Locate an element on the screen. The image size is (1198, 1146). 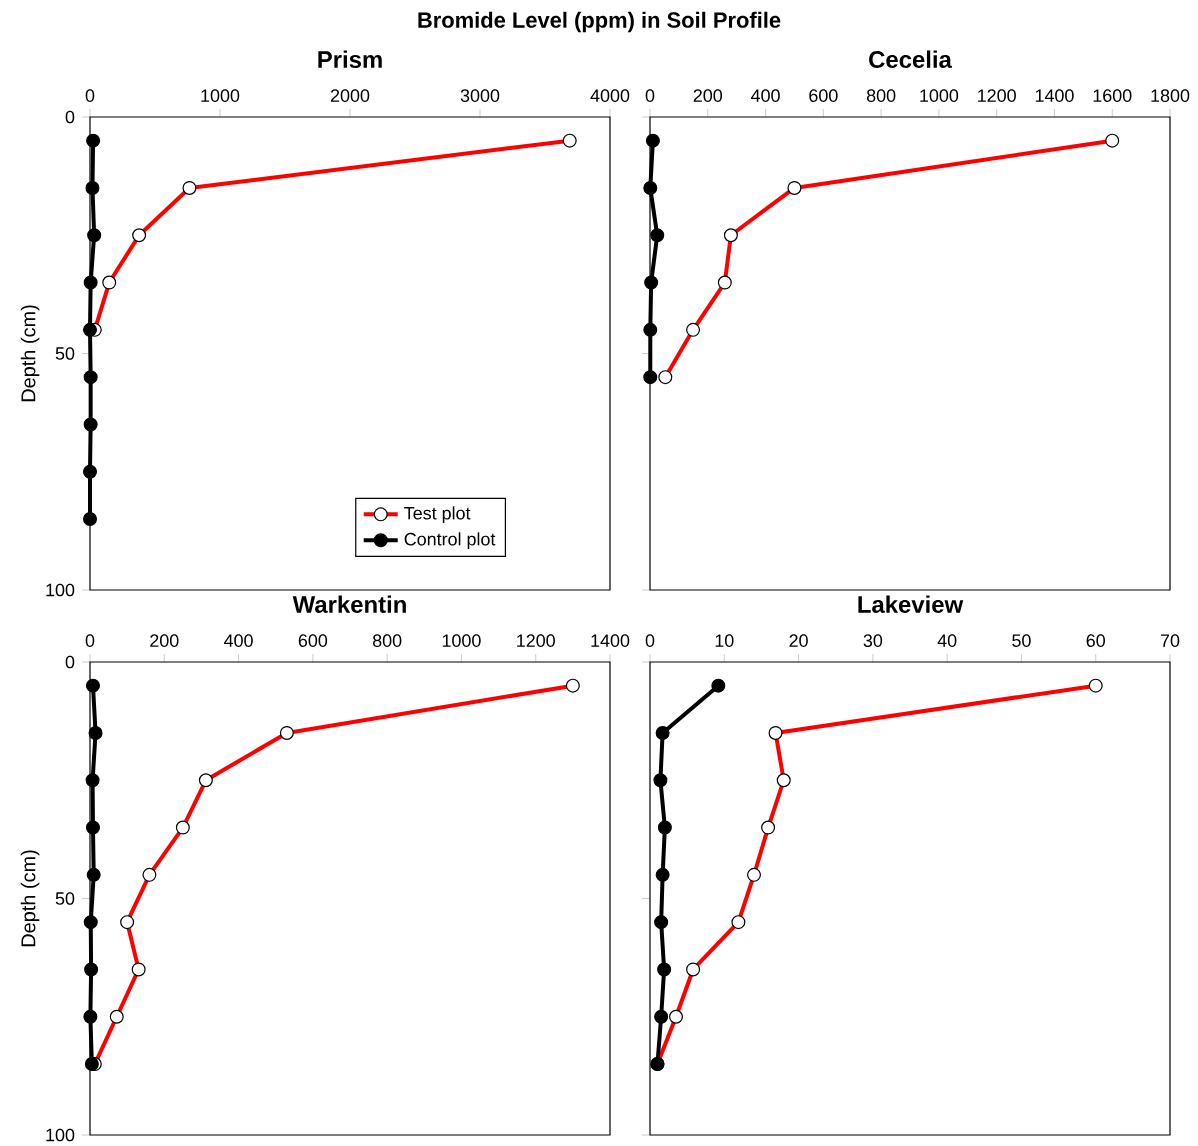
chart-title: Cecelia is located at coordinates (911, 59).